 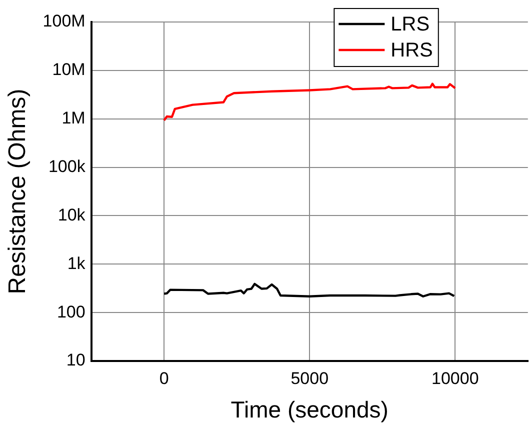 I want to click on y-tick-label: 100, so click(x=71, y=312).